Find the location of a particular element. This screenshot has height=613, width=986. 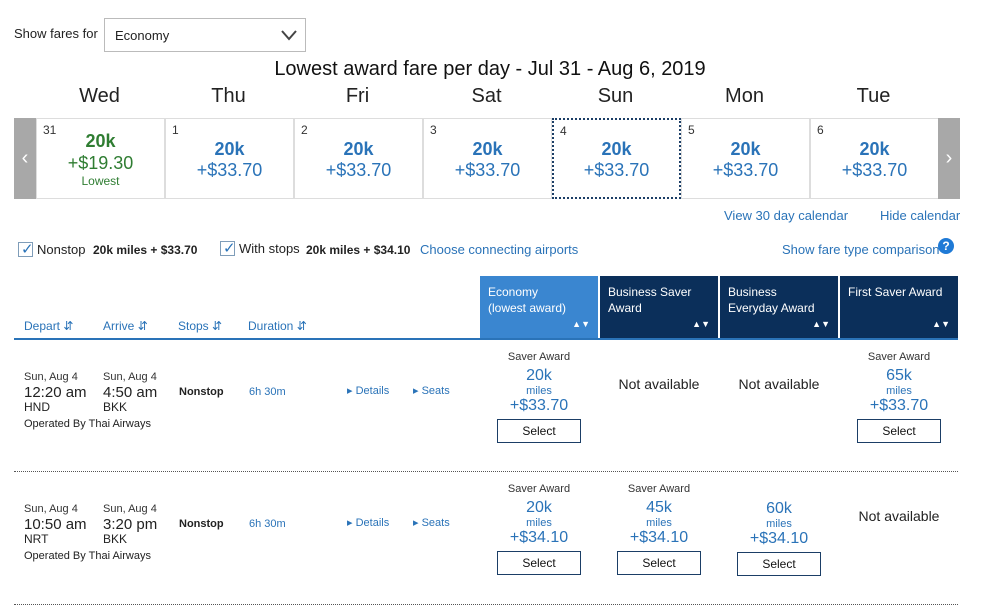

cabin-select: Economy is located at coordinates (205, 35).